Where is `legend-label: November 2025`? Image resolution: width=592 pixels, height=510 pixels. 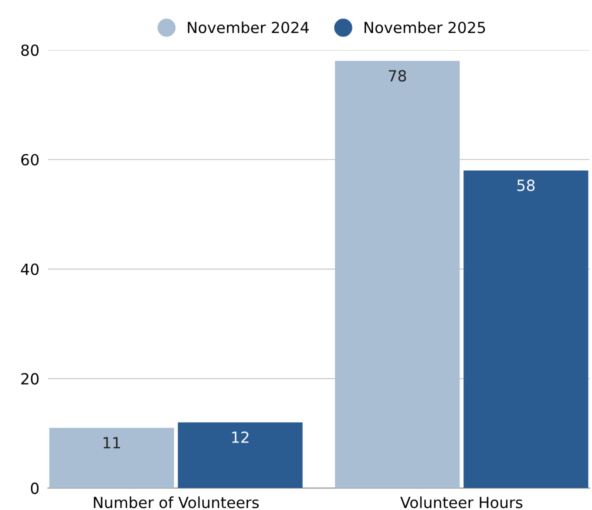
legend-label: November 2025 is located at coordinates (424, 27).